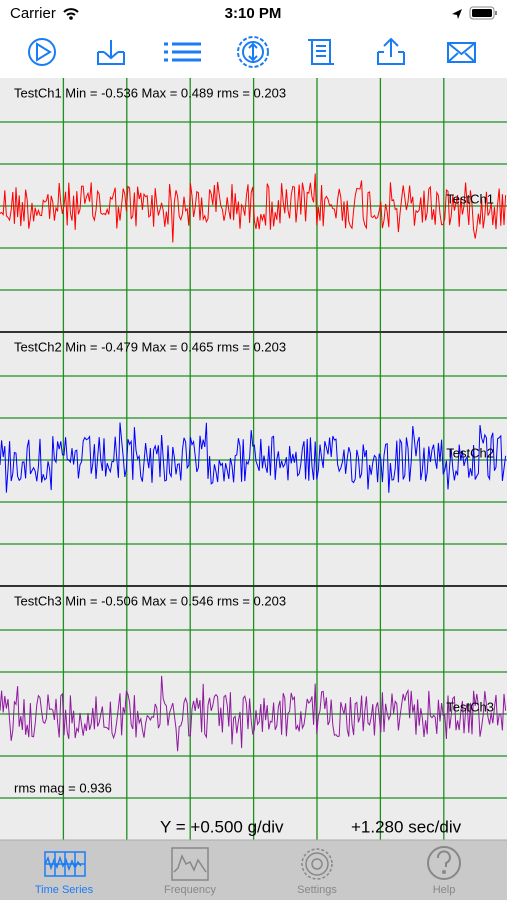  Describe the element at coordinates (64, 890) in the screenshot. I see `tab-label: Time Series` at that location.